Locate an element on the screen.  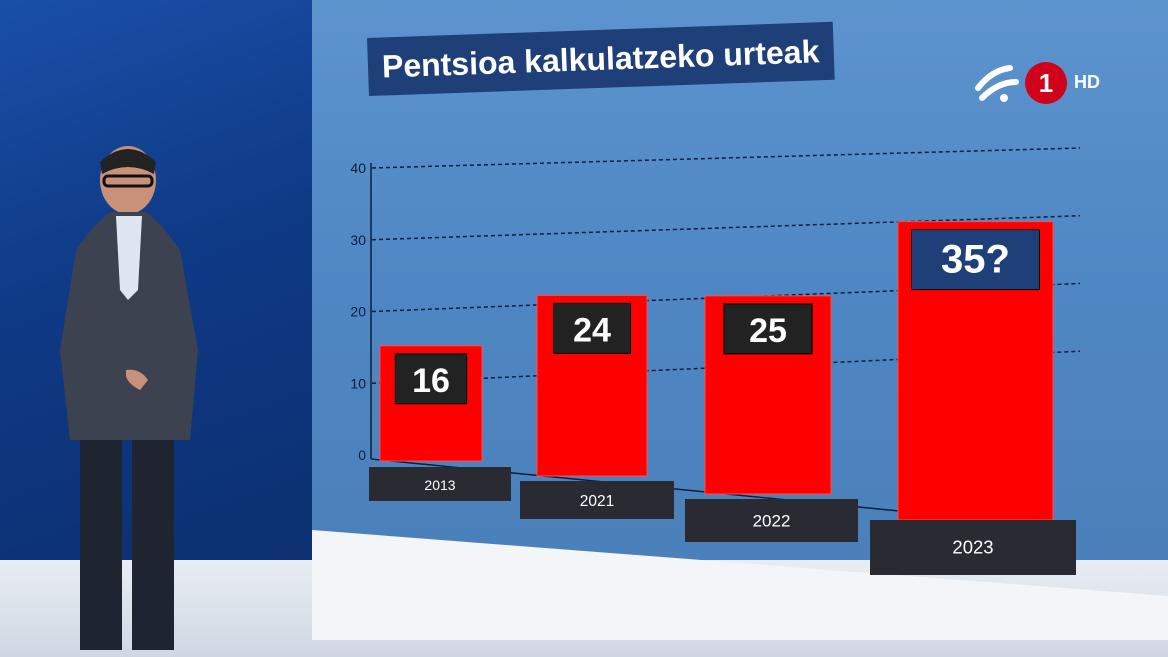
channel-number: 1 is located at coordinates (1046, 83).